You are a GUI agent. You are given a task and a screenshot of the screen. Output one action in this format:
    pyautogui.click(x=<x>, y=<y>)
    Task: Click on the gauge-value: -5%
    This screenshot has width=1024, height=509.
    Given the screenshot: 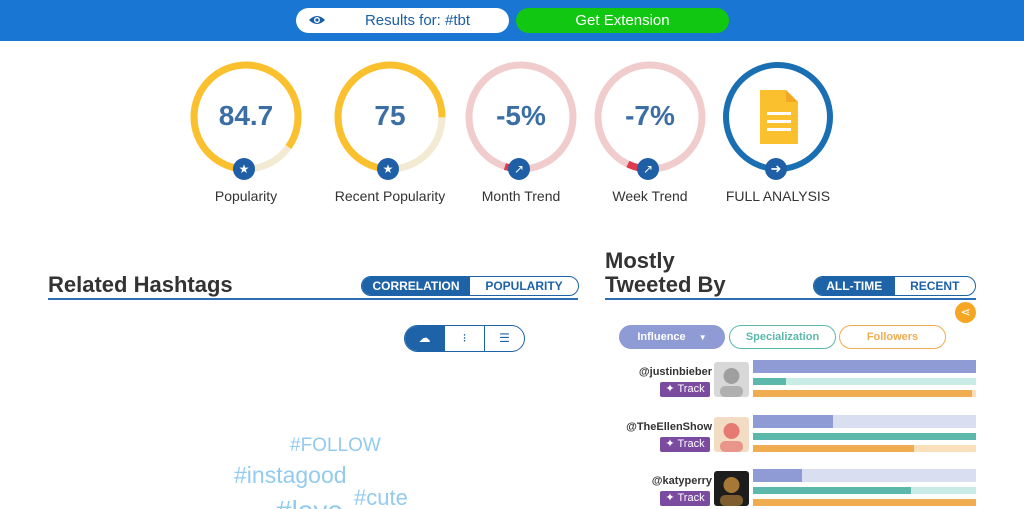 What is the action you would take?
    pyautogui.click(x=521, y=115)
    